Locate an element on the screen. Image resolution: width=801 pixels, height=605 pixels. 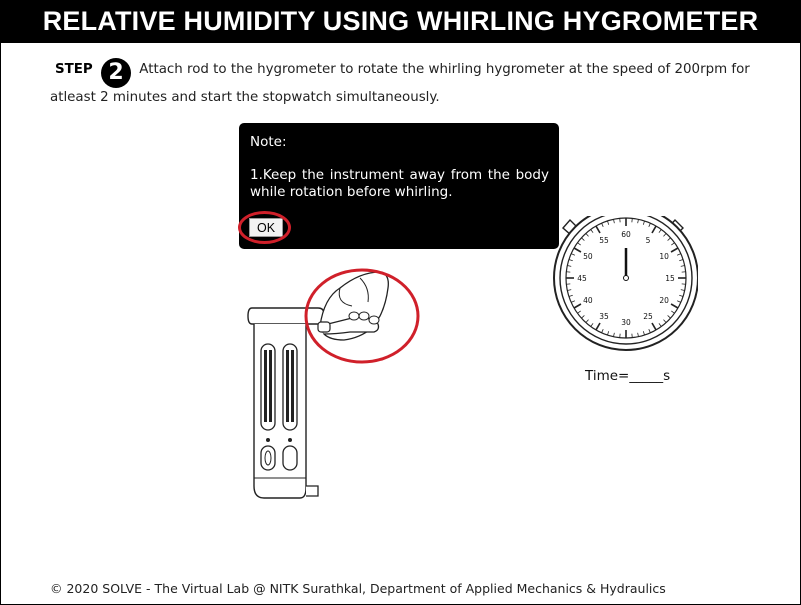
dial-label: 25 is located at coordinates (648, 316).